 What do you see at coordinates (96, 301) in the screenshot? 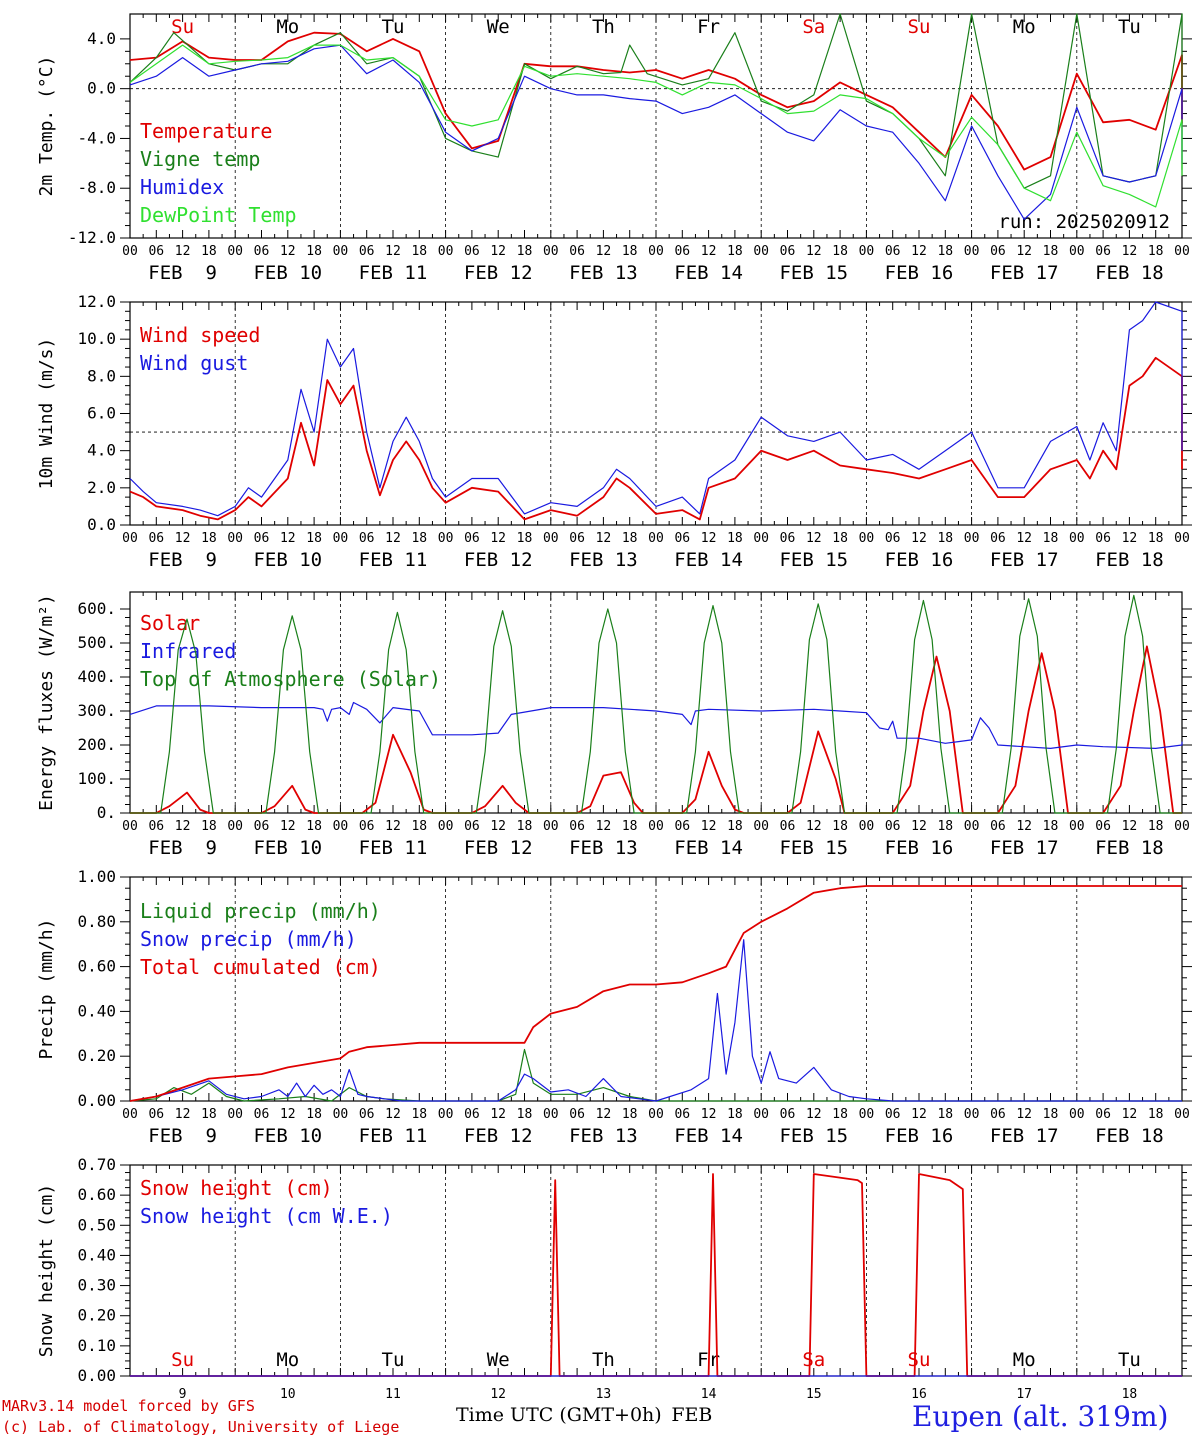
I see `y-tick-label: 12.0` at bounding box center [96, 301].